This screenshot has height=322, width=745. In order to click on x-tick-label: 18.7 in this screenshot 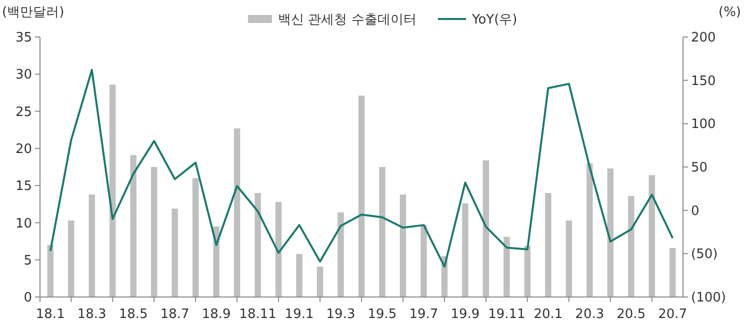, I will do `click(175, 314)`.